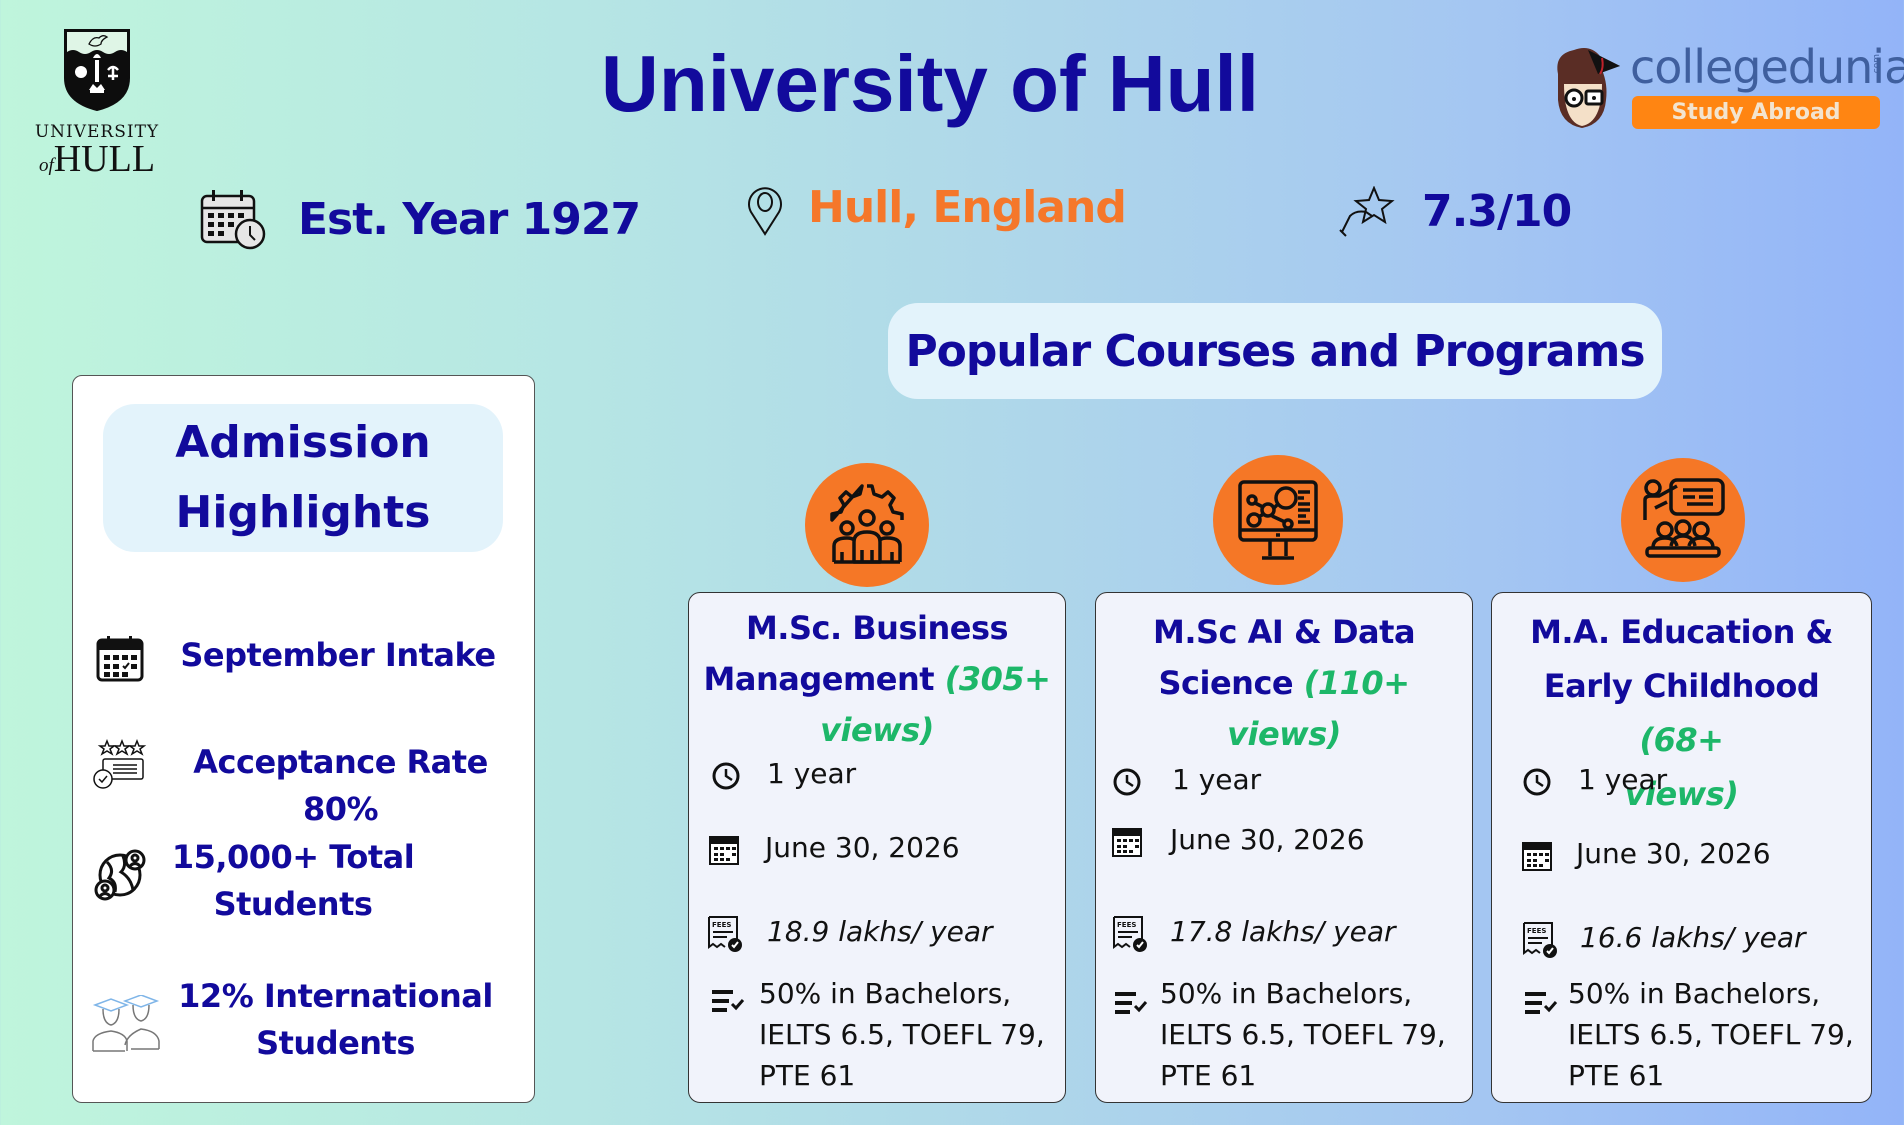 This screenshot has width=1904, height=1125. Describe the element at coordinates (930, 83) in the screenshot. I see `page-title: University of Hull` at that location.